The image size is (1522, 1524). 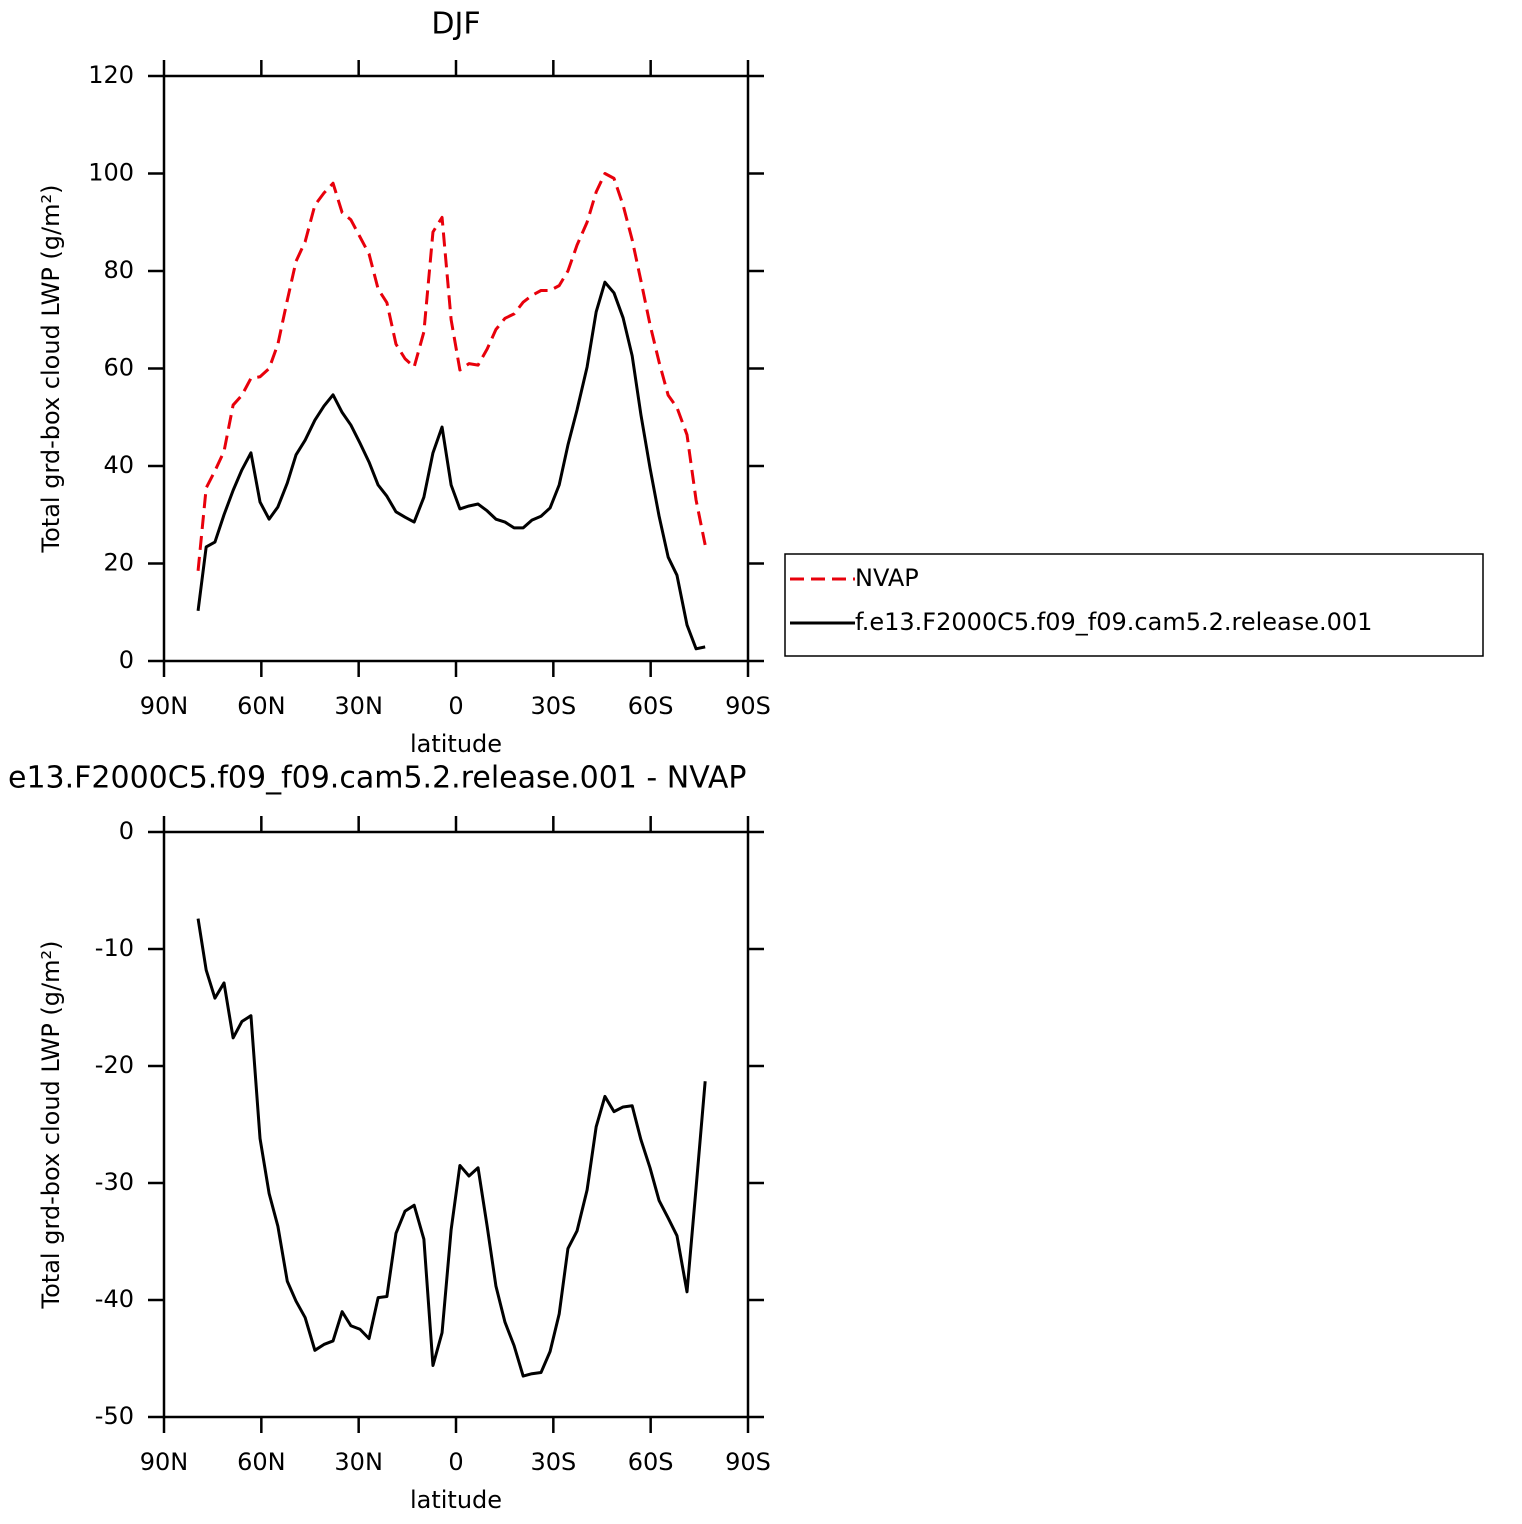 I want to click on data-line, so click(x=451, y=1148).